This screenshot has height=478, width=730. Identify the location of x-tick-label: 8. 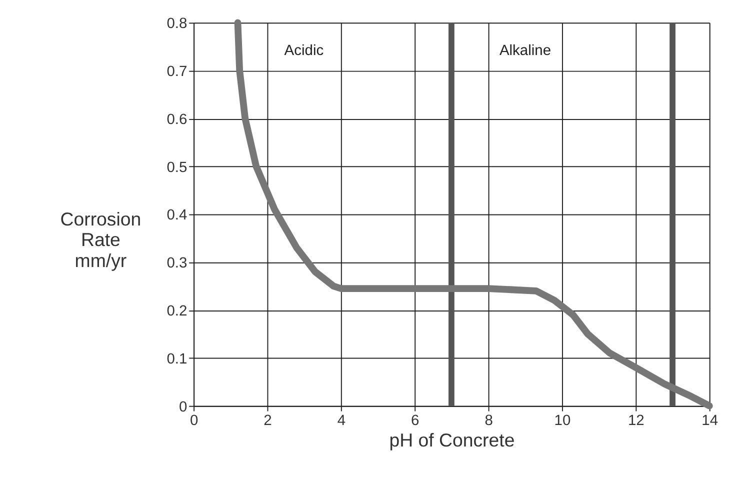
(488, 421).